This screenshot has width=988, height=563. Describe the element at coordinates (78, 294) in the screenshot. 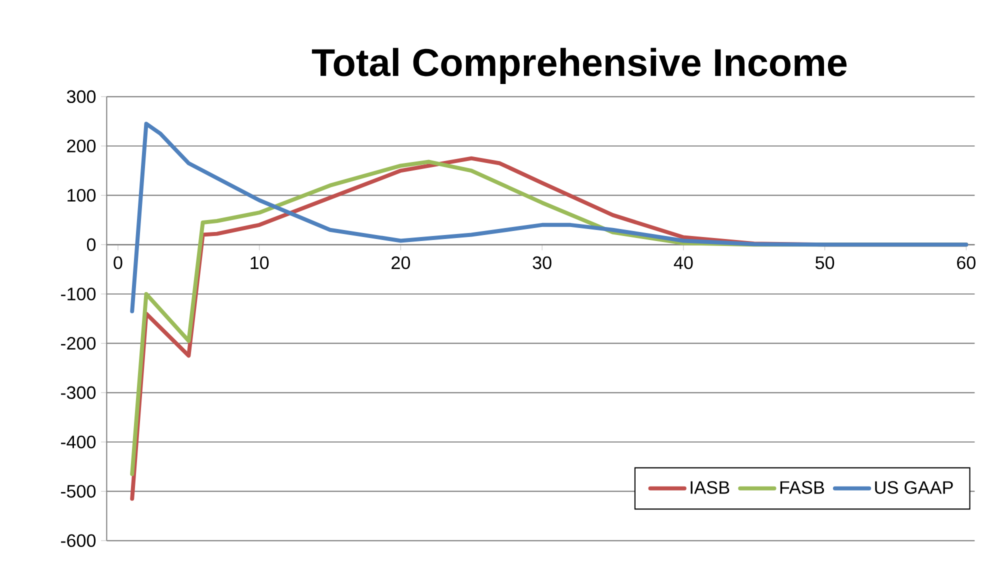

I see `y-tick-label: -100` at that location.